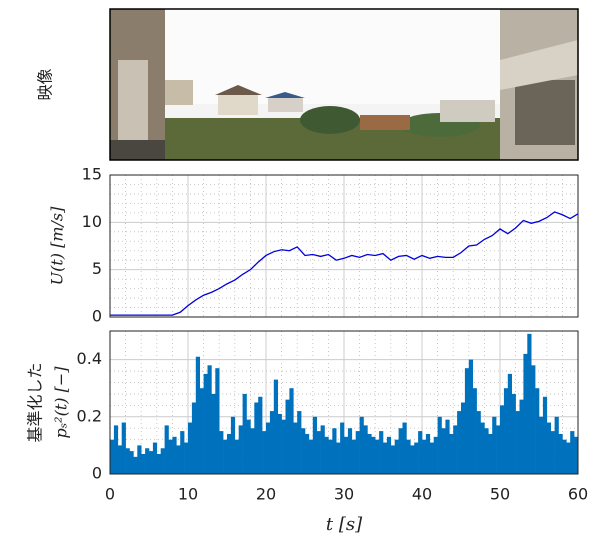 Image resolution: width=593 pixels, height=544 pixels. What do you see at coordinates (92, 174) in the screenshot?
I see `y-tick-label: 15` at bounding box center [92, 174].